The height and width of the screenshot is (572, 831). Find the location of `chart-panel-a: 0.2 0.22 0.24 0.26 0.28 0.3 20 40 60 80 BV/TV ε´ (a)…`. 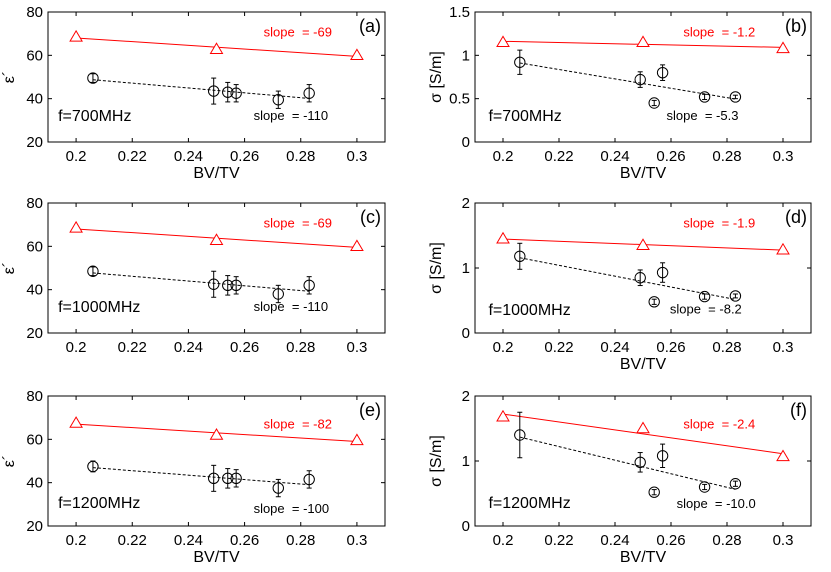

chart-panel-a: 0.2 0.22 0.24 0.26 0.28 0.3 20 40 60 80 BV/TV ε´ (a)… is located at coordinates (193, 93).